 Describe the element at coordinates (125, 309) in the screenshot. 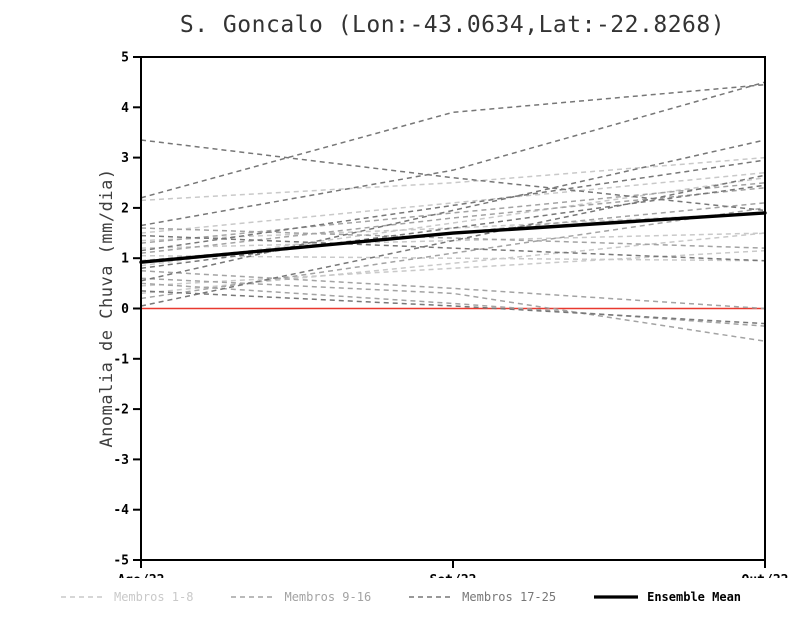

I see `svg-text: 0` at that location.